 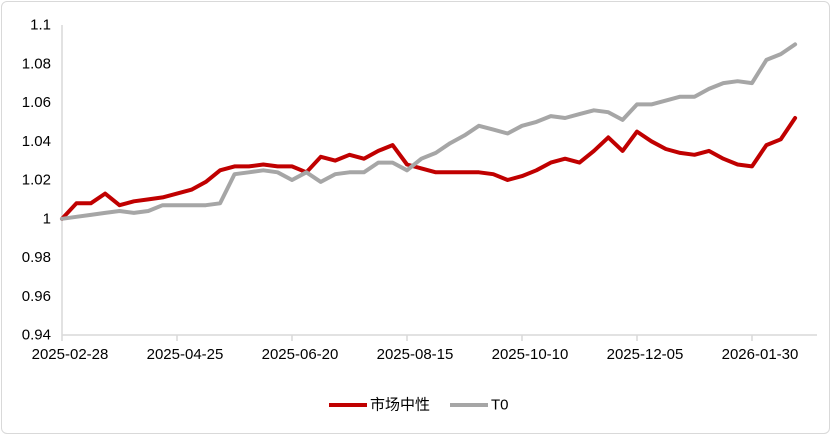 I want to click on y-tick-label: 0.94, so click(x=36, y=335).